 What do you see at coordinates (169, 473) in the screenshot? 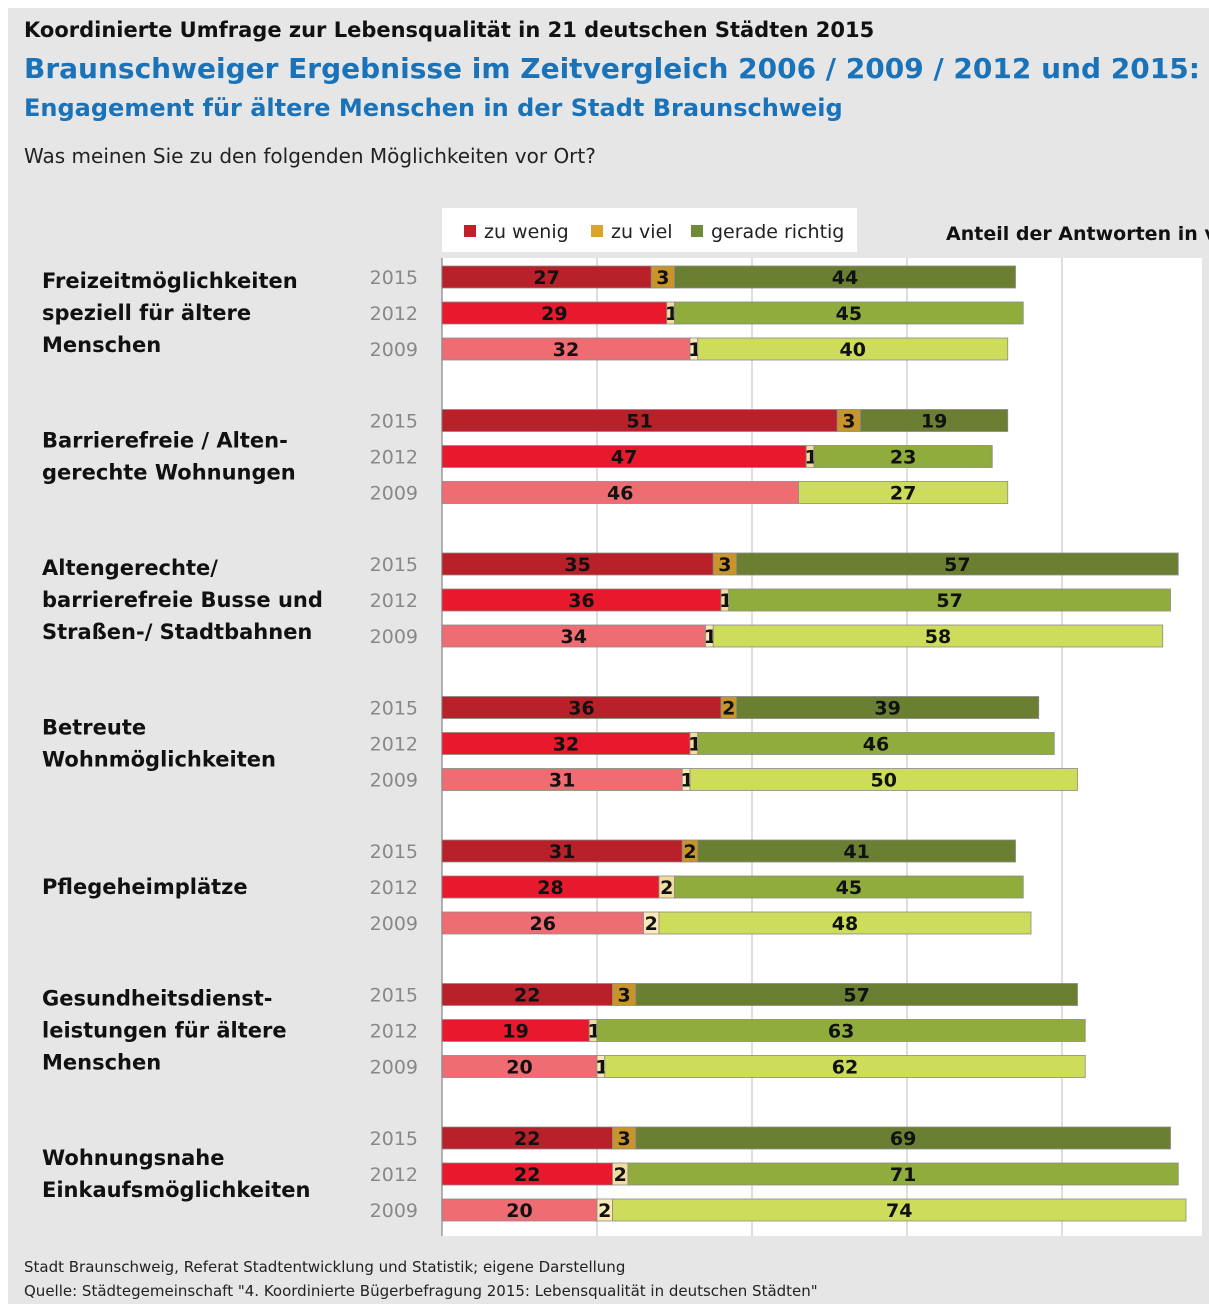
I see `category-label: gerechte Wohnungen` at bounding box center [169, 473].